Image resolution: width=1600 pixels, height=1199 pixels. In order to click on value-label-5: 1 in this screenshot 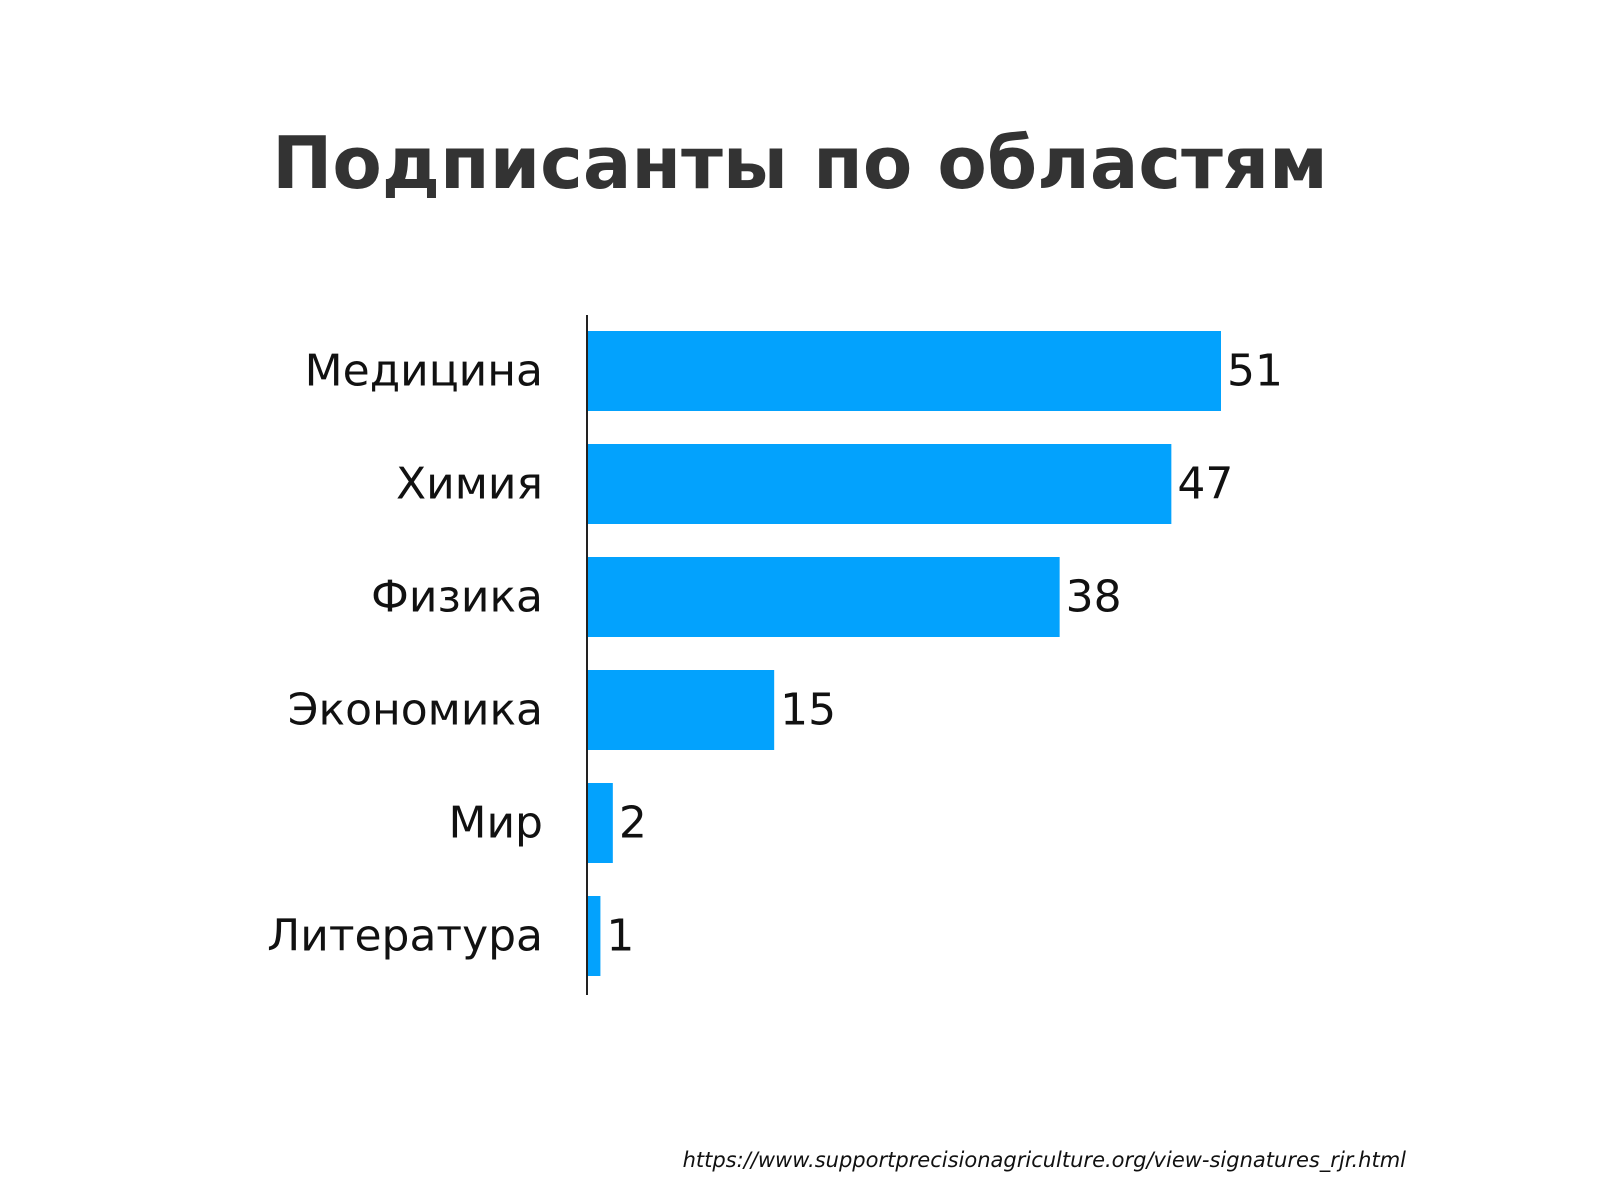, I will do `click(620, 936)`.